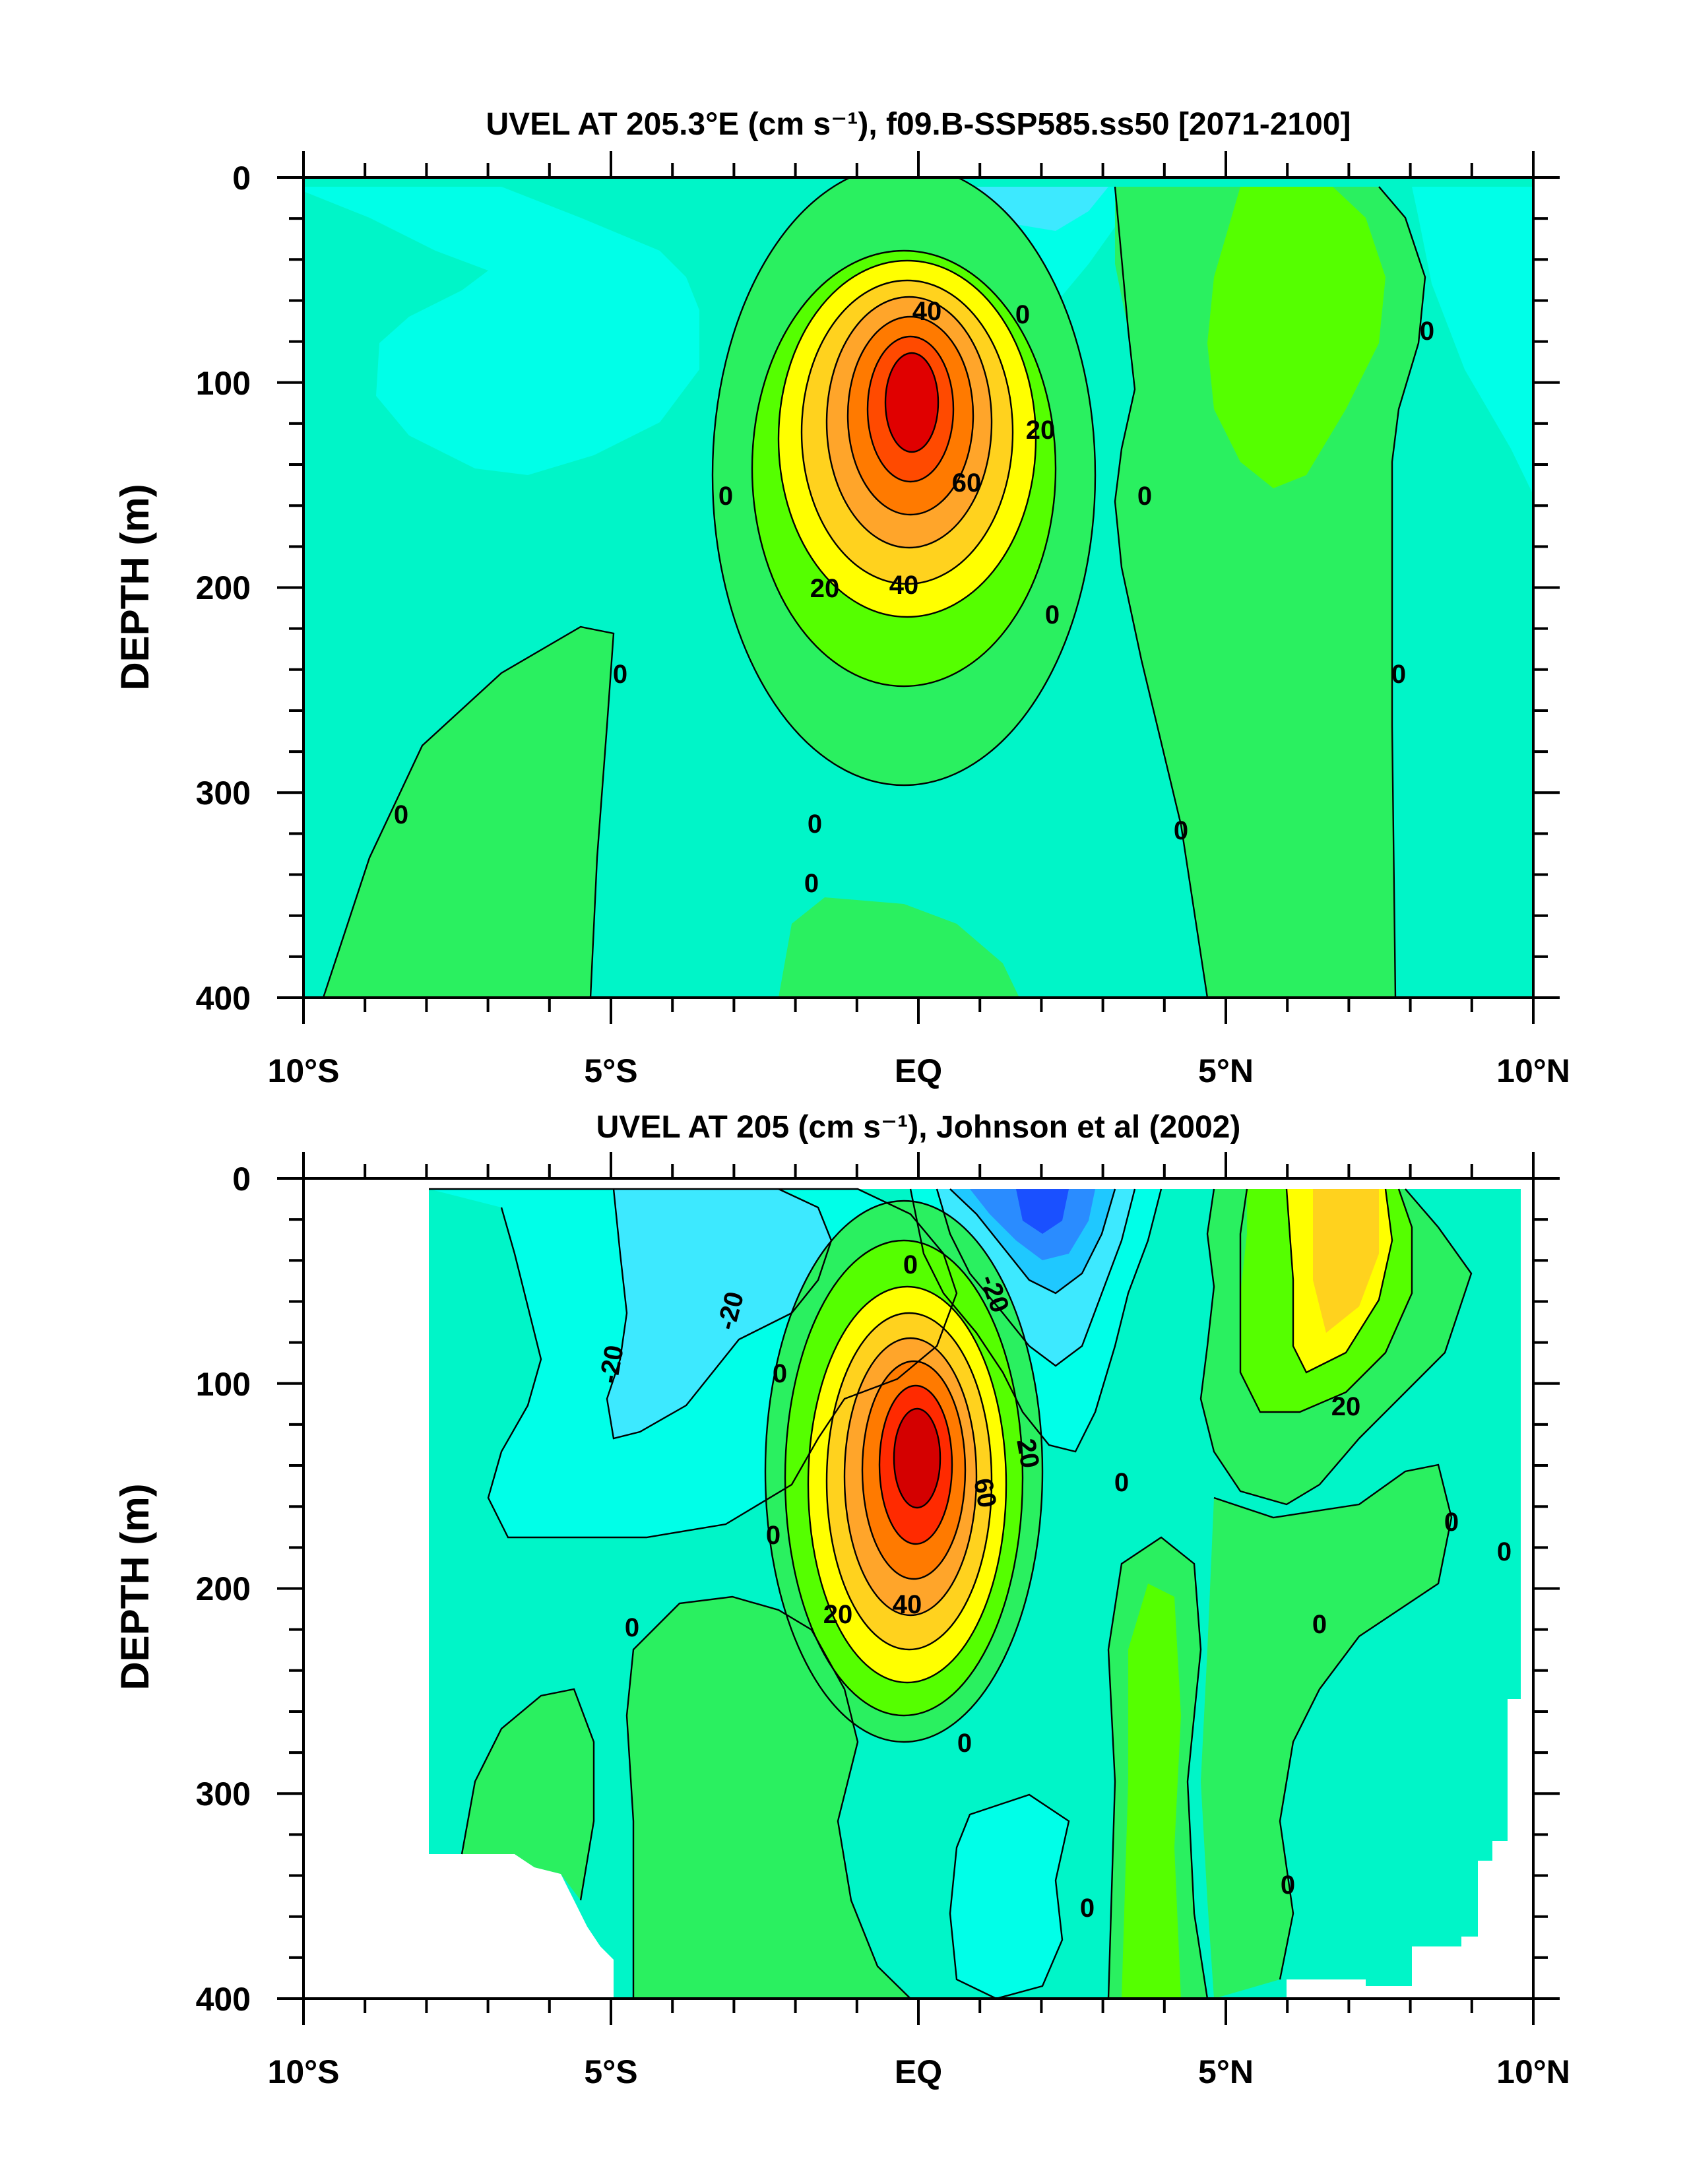 The height and width of the screenshot is (2184, 1689). I want to click on top-x-tick-label: EQ, so click(918, 1070).